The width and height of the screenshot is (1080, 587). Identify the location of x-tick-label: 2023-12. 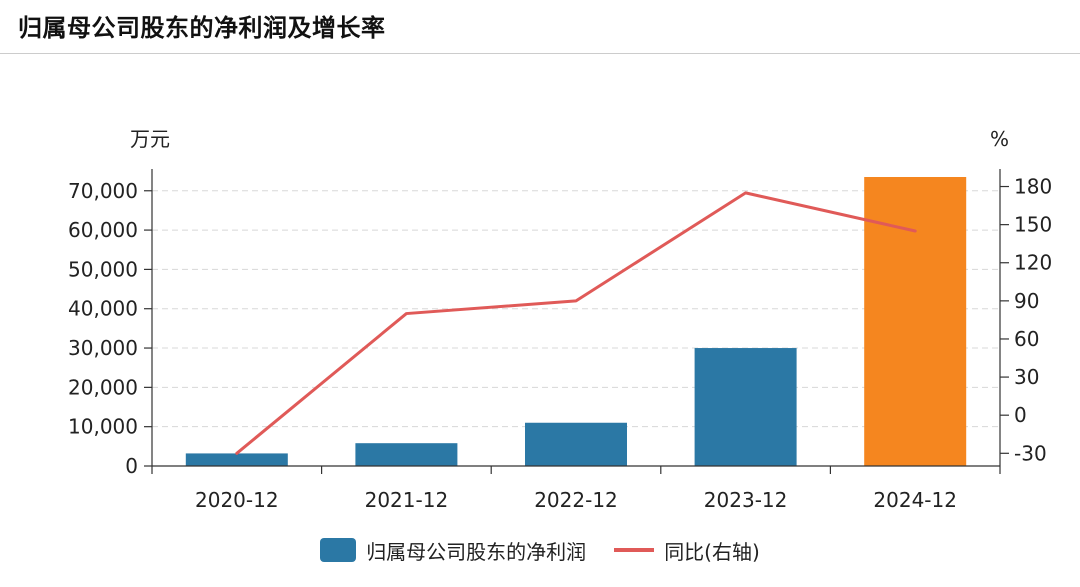
(746, 500).